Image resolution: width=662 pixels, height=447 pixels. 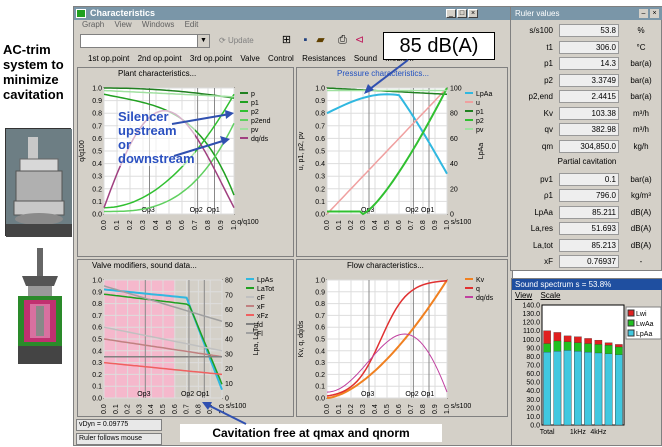 I want to click on y-axis-label: Kv, q, dq/ds, so click(x=301, y=338).